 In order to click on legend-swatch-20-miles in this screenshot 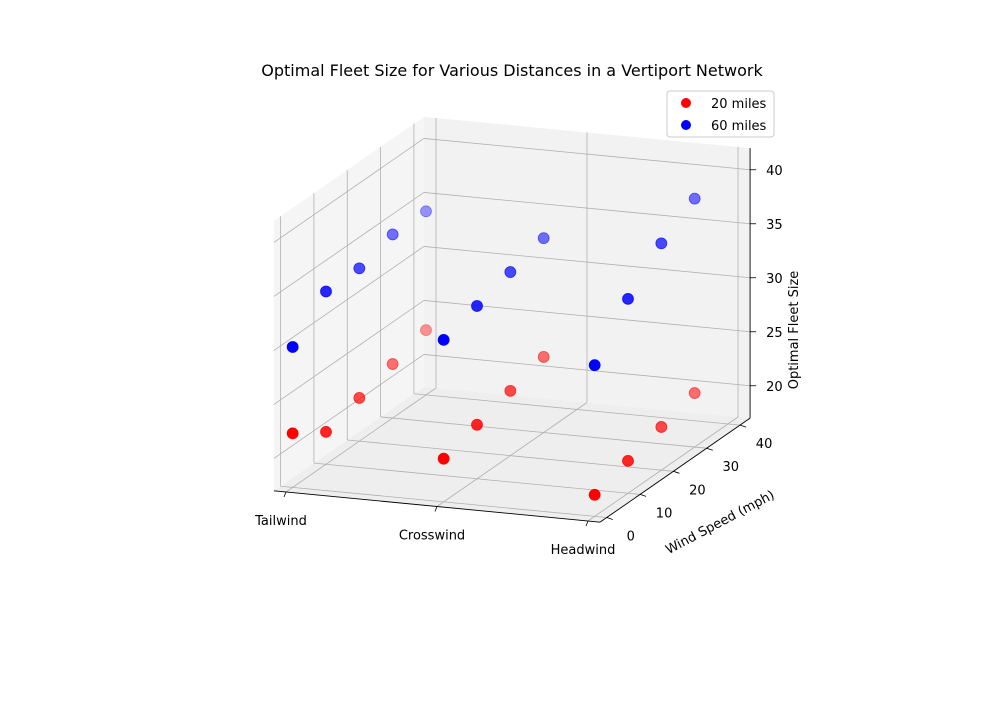, I will do `click(686, 103)`.